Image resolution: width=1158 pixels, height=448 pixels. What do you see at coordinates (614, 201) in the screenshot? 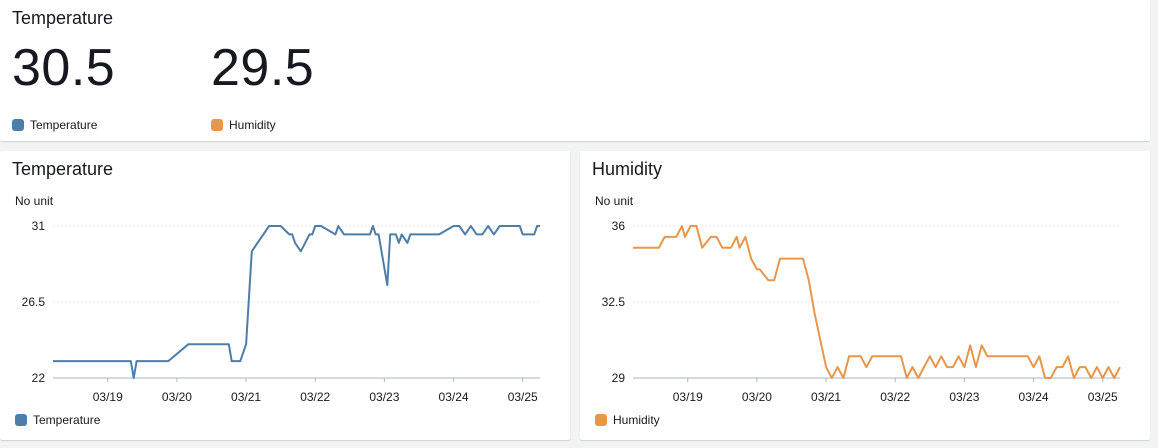
I see `y-axis-unit-label: No unit` at bounding box center [614, 201].